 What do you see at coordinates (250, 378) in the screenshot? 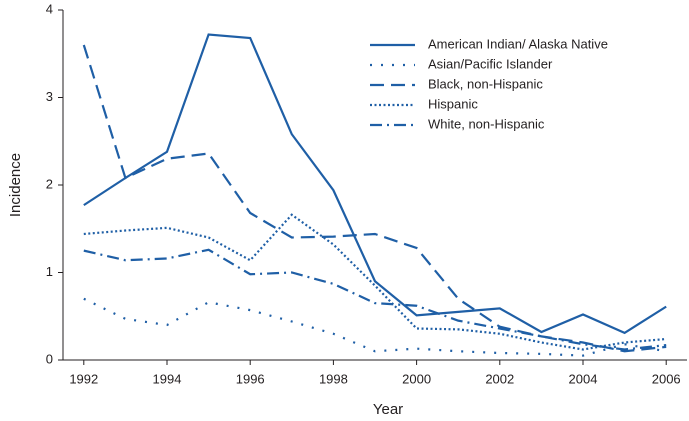
I see `x-tick-label: 1996` at bounding box center [250, 378].